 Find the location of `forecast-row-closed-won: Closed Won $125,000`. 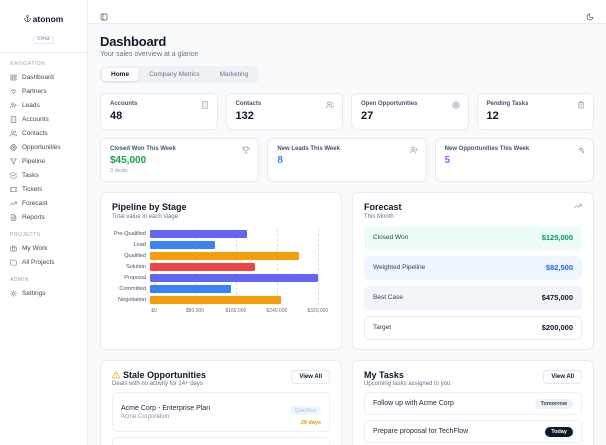

forecast-row-closed-won: Closed Won $125,000 is located at coordinates (473, 237).